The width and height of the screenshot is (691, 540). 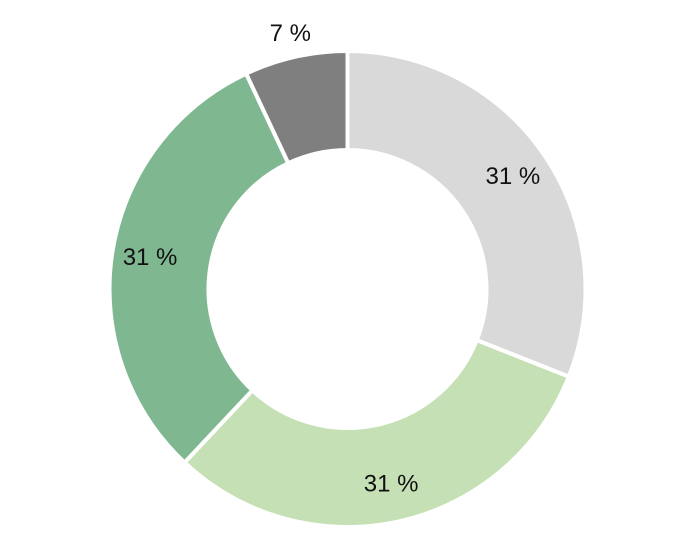 What do you see at coordinates (150, 257) in the screenshot?
I see `slice-label-3: 31 %` at bounding box center [150, 257].